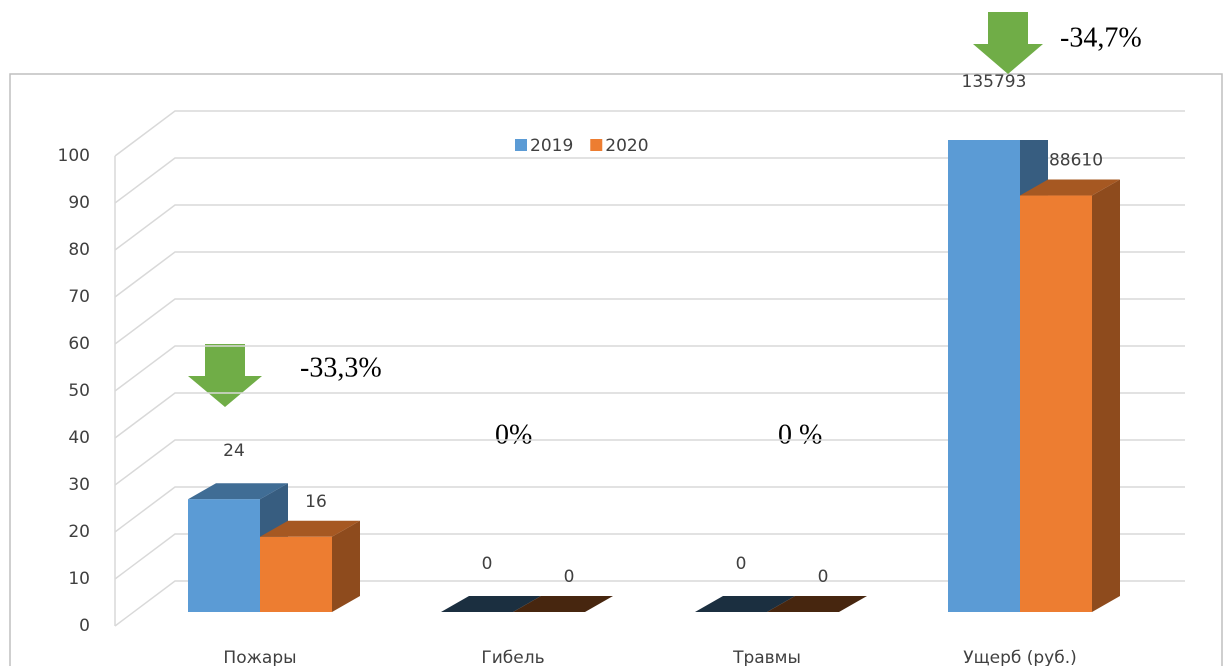 The image size is (1232, 666). I want to click on y-tick-label: 40, so click(79, 438).